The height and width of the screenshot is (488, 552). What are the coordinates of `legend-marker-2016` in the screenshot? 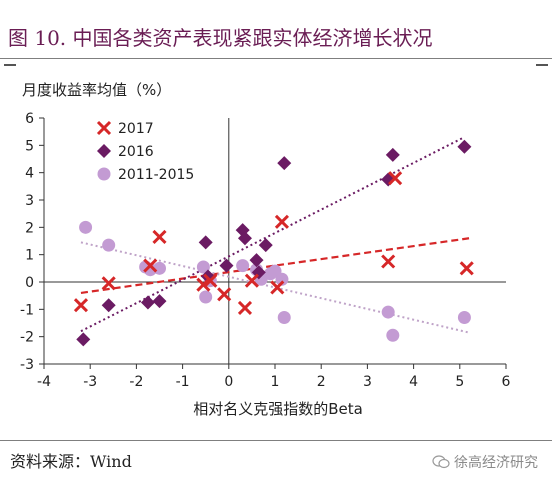 It's located at (104, 151).